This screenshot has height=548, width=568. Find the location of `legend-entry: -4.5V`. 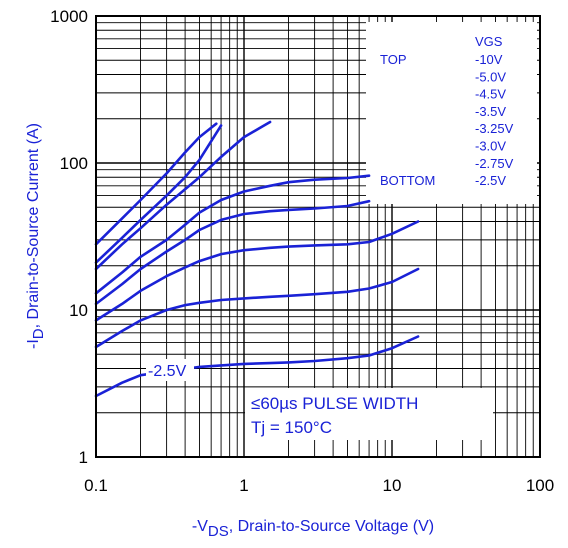

legend-entry: -4.5V is located at coordinates (490, 94).